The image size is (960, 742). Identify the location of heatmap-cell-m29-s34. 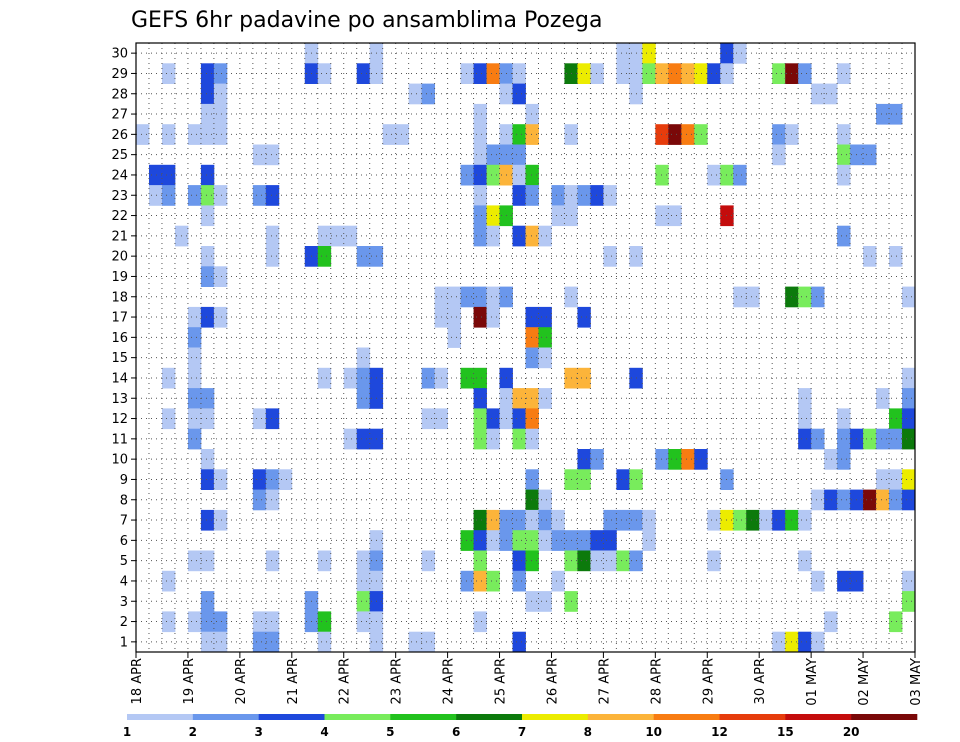
(584, 73).